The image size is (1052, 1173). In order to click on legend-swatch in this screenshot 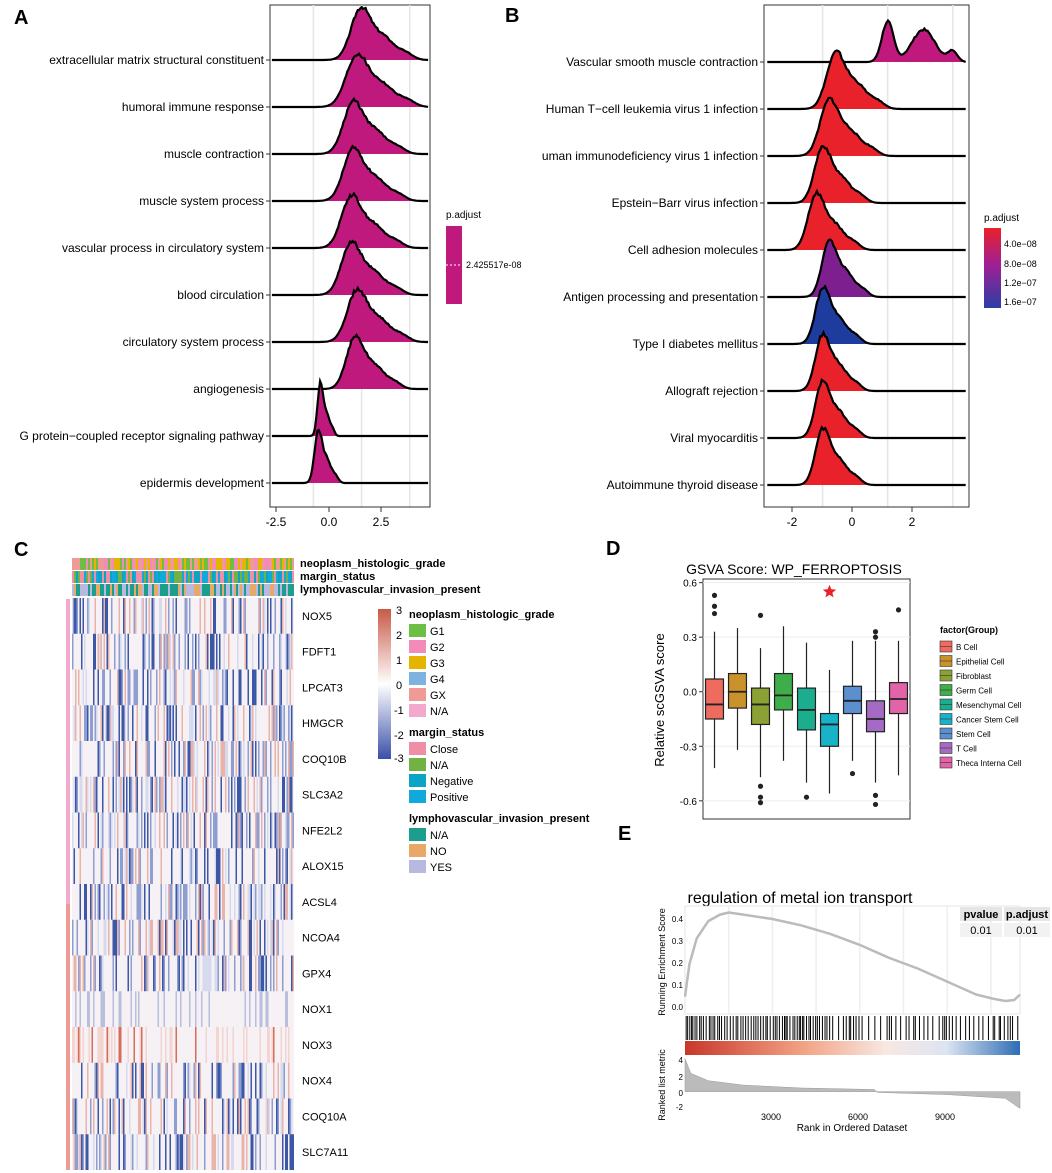, I will do `click(417, 630)`.